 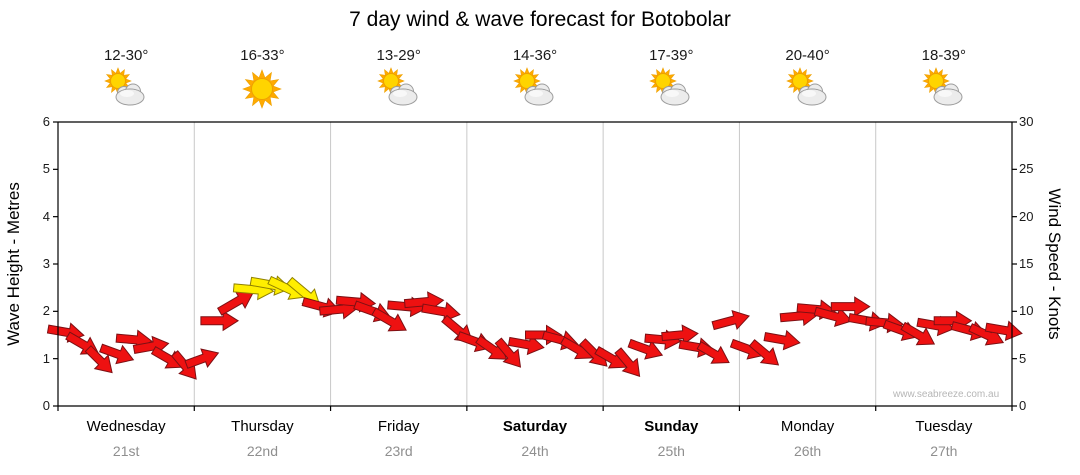 I want to click on temperature-range-label: 14-36°, so click(x=535, y=55).